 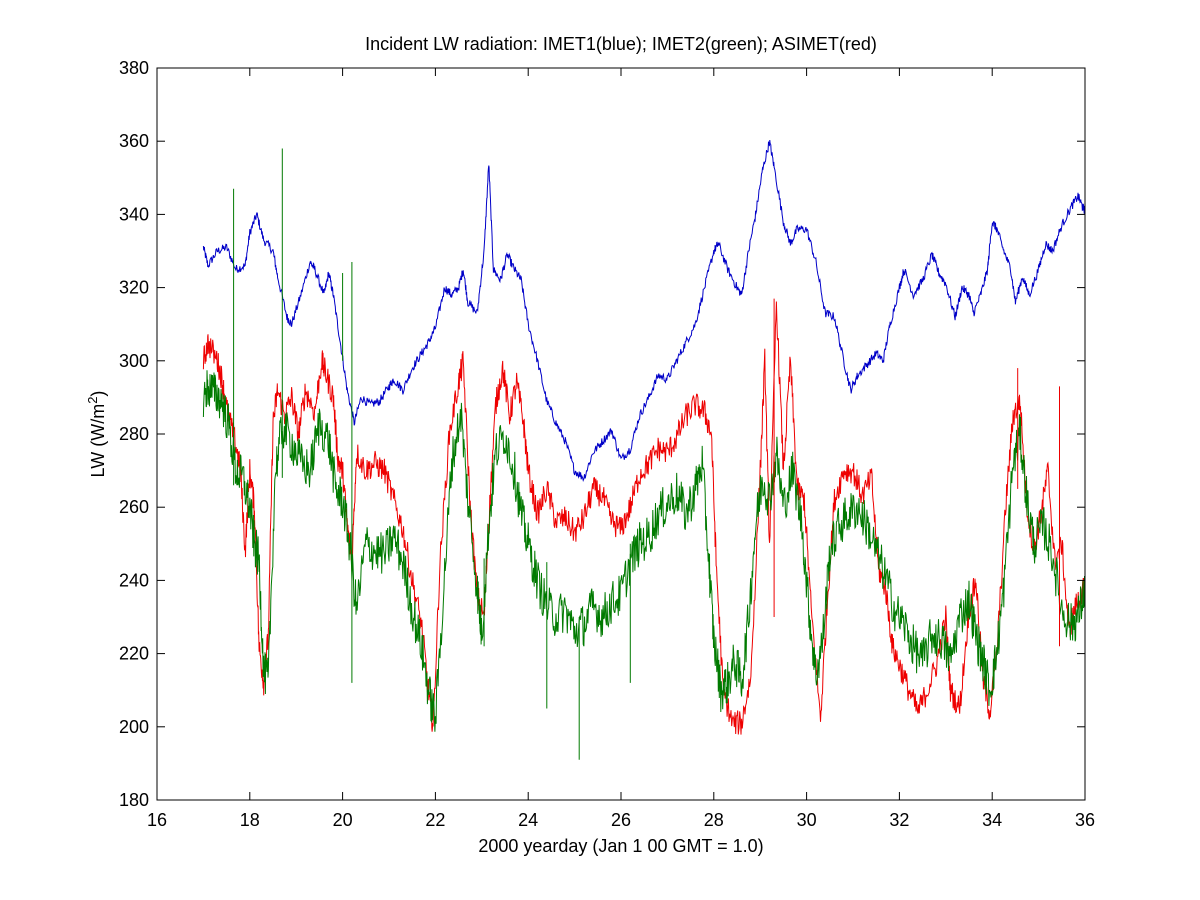 I want to click on y-axis-title-sup: 2, so click(x=92, y=400).